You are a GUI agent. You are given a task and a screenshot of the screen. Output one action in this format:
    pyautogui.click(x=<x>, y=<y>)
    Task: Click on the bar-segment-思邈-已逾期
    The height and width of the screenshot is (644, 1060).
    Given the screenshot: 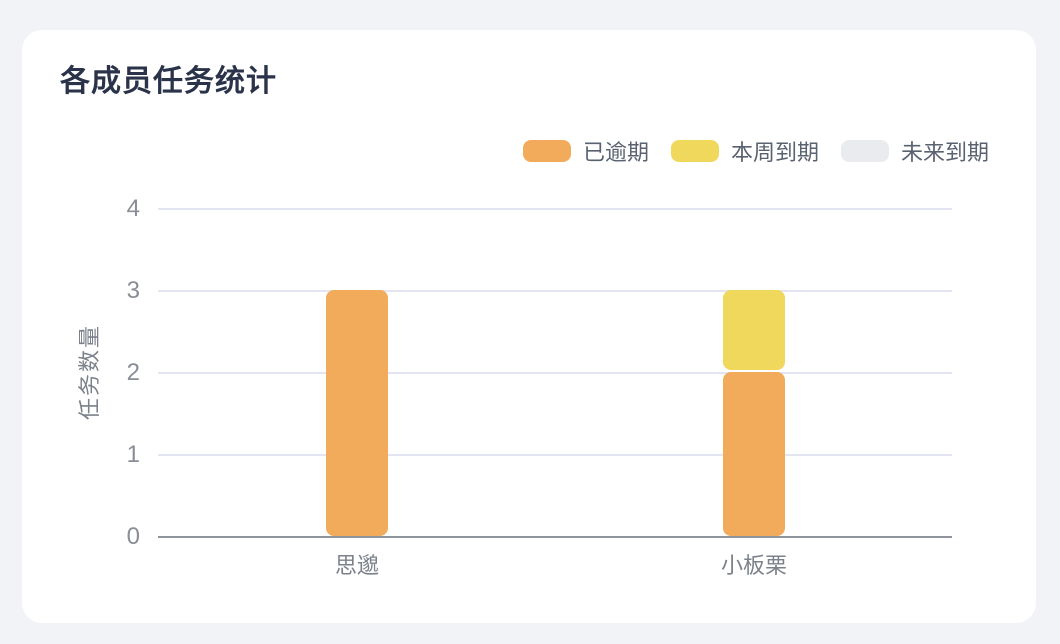 What is the action you would take?
    pyautogui.click(x=357, y=413)
    